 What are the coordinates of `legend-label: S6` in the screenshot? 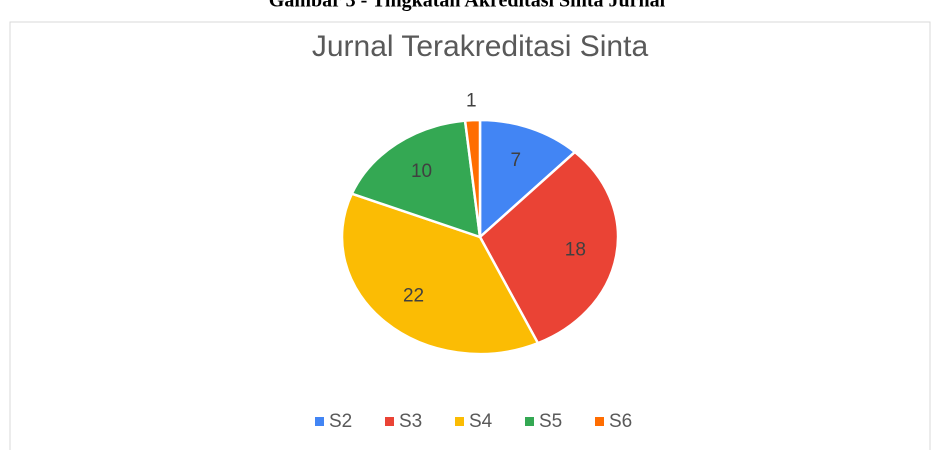 It's located at (620, 421).